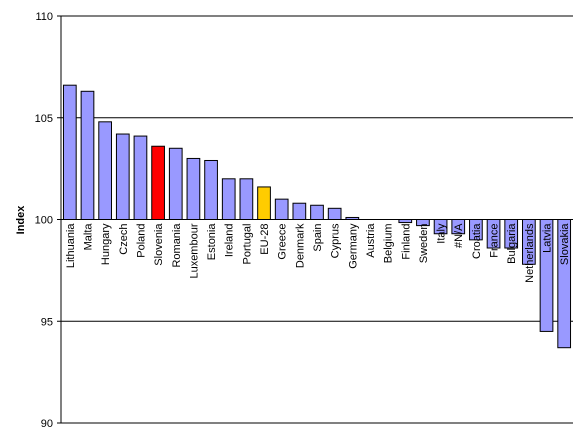 This screenshot has width=576, height=440. Describe the element at coordinates (265, 239) in the screenshot. I see `category-label: EU-28` at that location.